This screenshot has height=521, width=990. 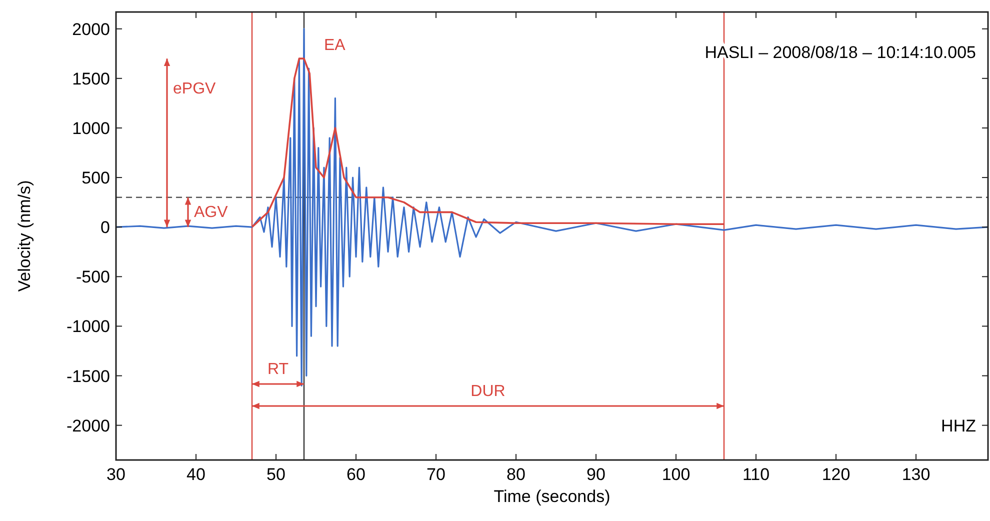 I want to click on x-tick-label: 60, so click(x=356, y=474).